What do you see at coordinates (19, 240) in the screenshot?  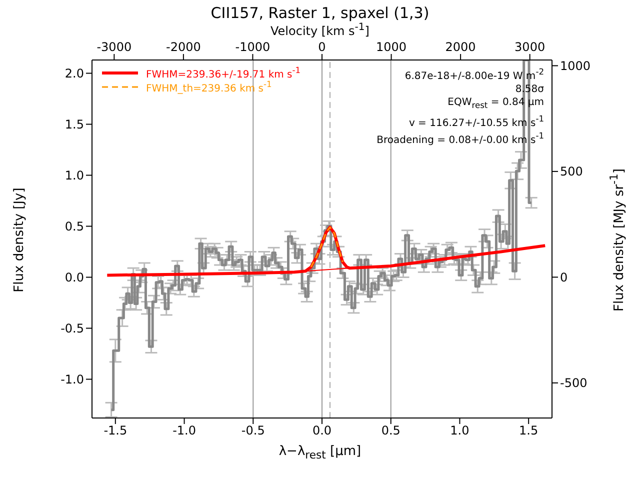 I see `y-axis-title: Flux density [Jy]` at bounding box center [19, 240].